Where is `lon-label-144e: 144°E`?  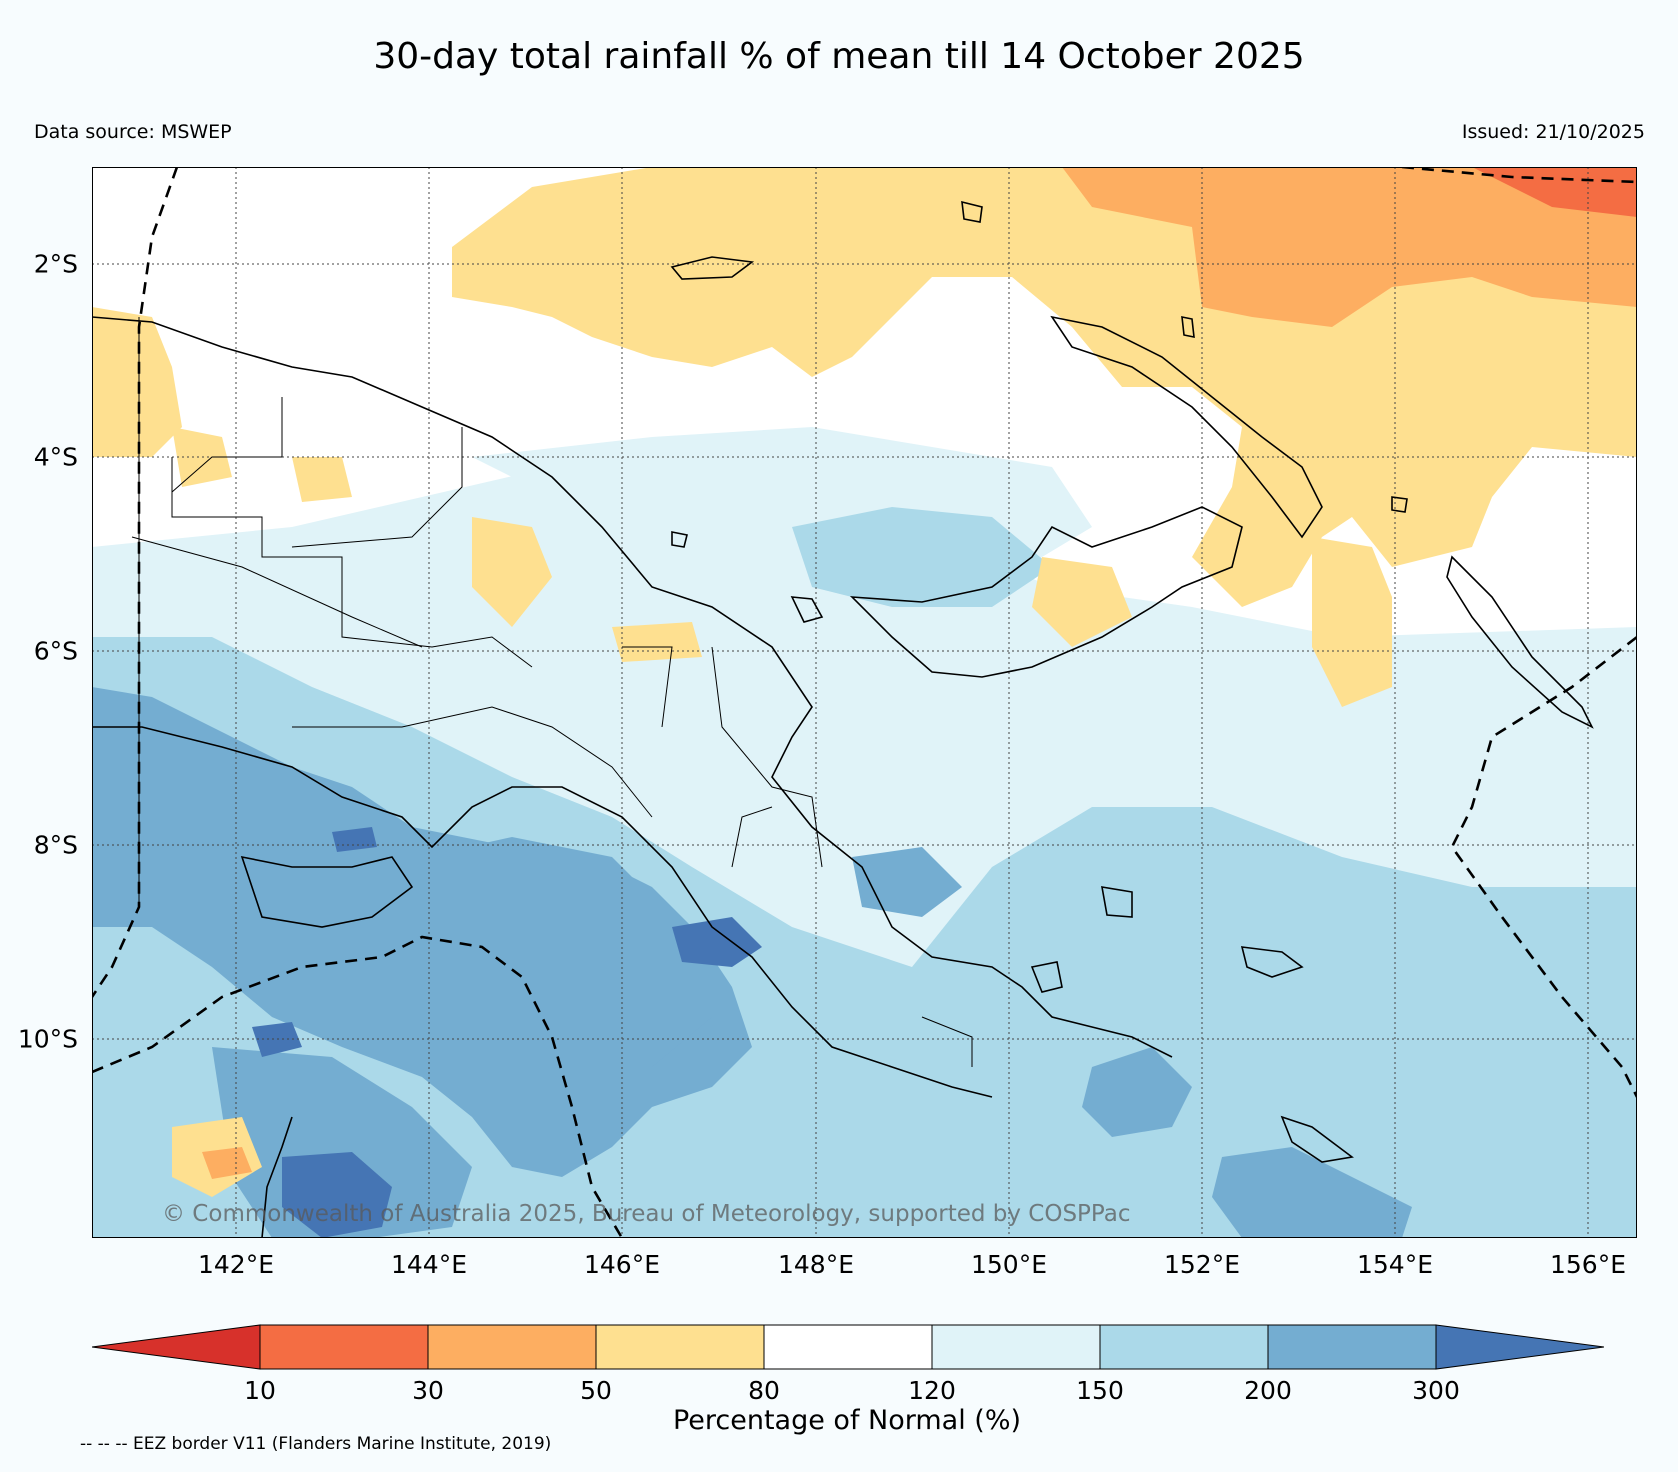 lon-label-144e: 144°E is located at coordinates (429, 1264).